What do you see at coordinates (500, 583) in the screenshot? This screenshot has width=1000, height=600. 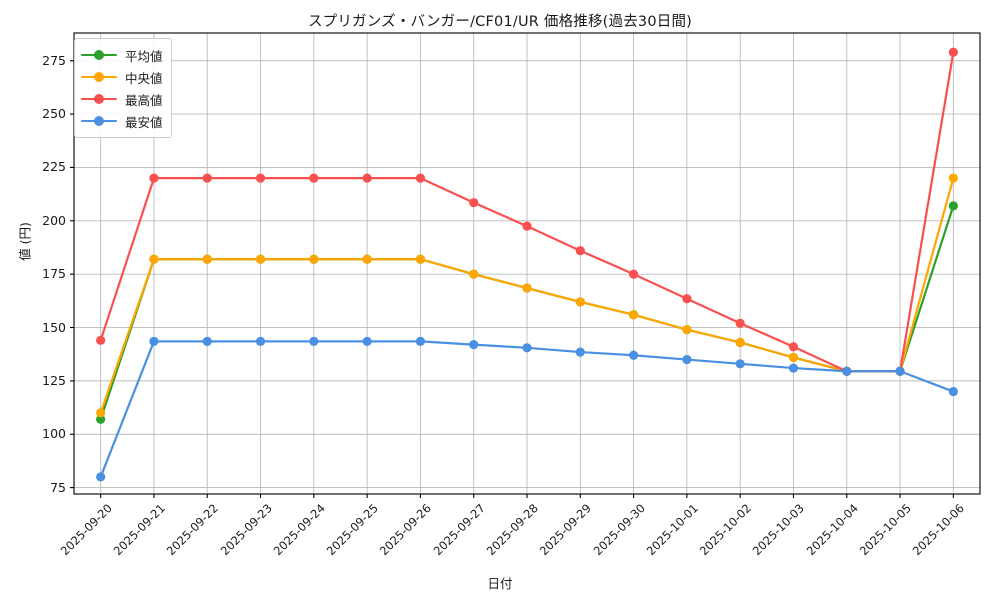 I see `x-axis-label: 日付` at bounding box center [500, 583].